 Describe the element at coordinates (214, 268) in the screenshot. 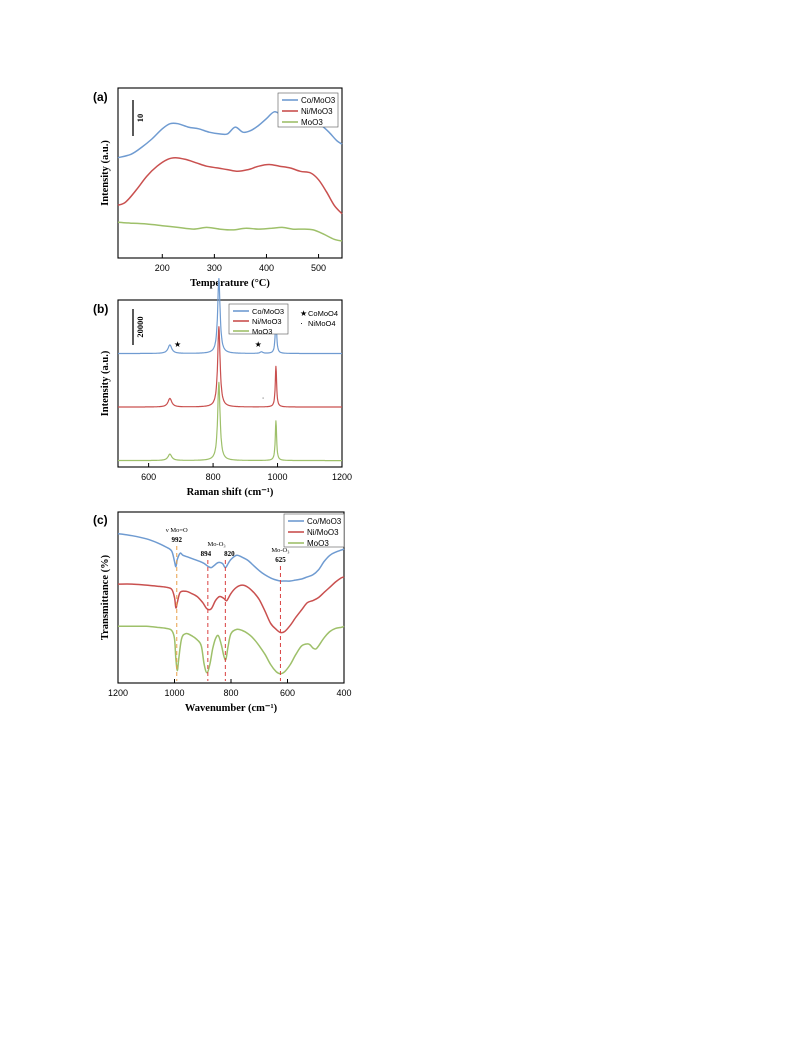

I see `x-tick-label: 300` at that location.